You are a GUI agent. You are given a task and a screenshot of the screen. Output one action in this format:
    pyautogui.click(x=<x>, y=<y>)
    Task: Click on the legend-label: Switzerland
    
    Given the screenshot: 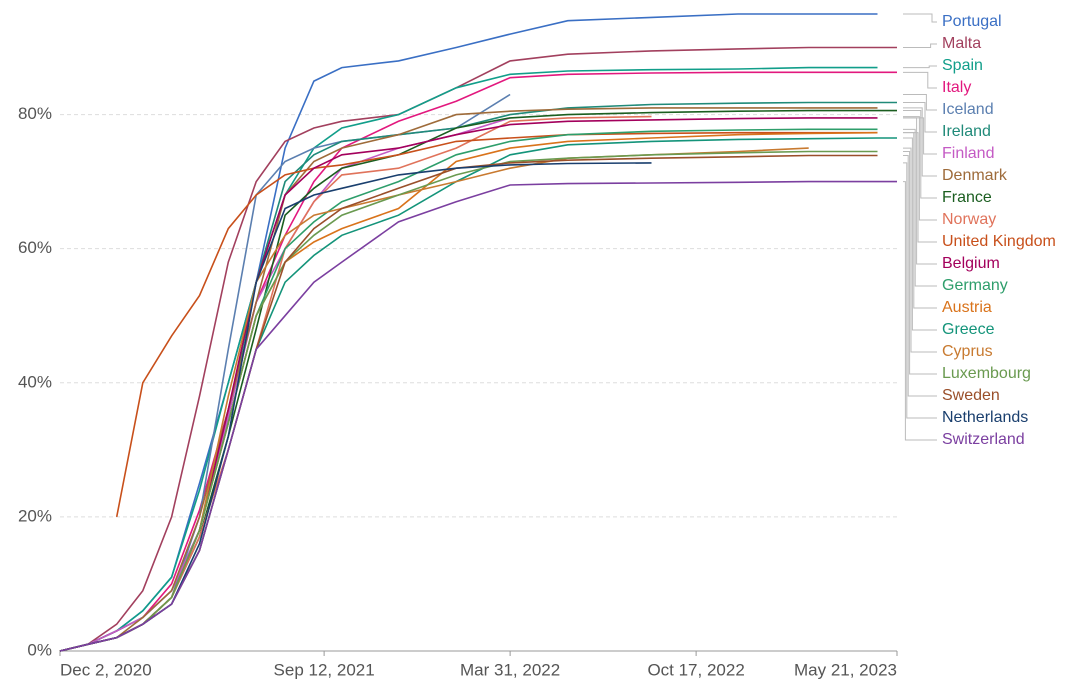 What is the action you would take?
    pyautogui.click(x=983, y=439)
    